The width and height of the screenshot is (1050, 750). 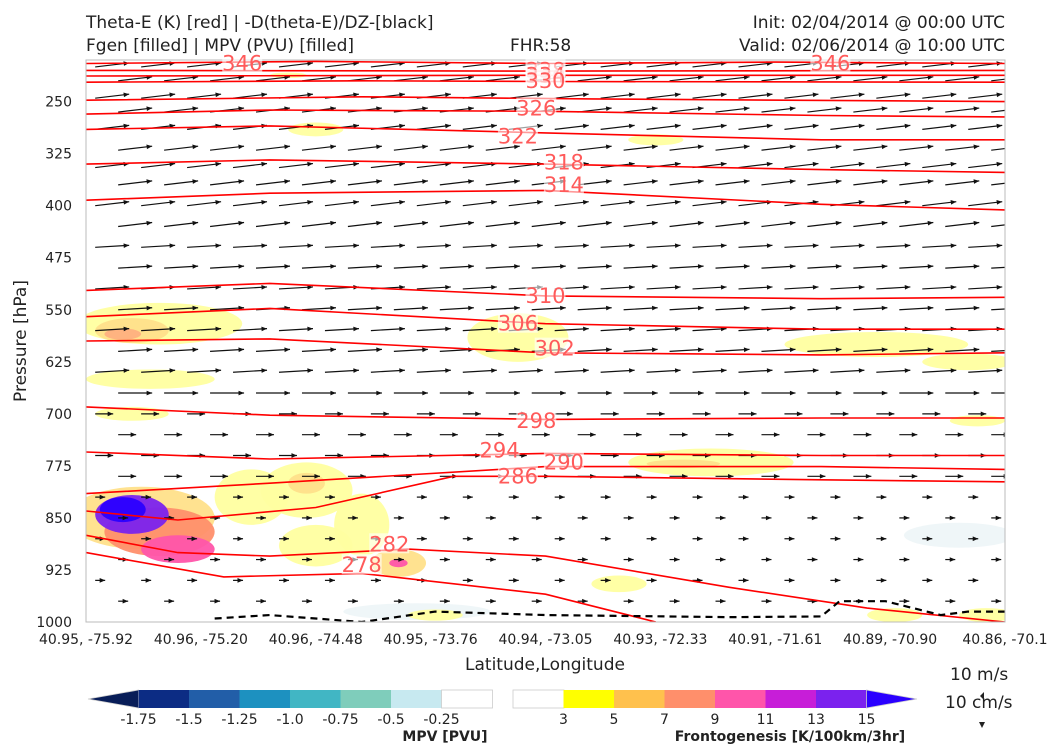 What do you see at coordinates (1004, 640) in the screenshot?
I see `x-tick-label: 40.86, -70.1` at bounding box center [1004, 640].